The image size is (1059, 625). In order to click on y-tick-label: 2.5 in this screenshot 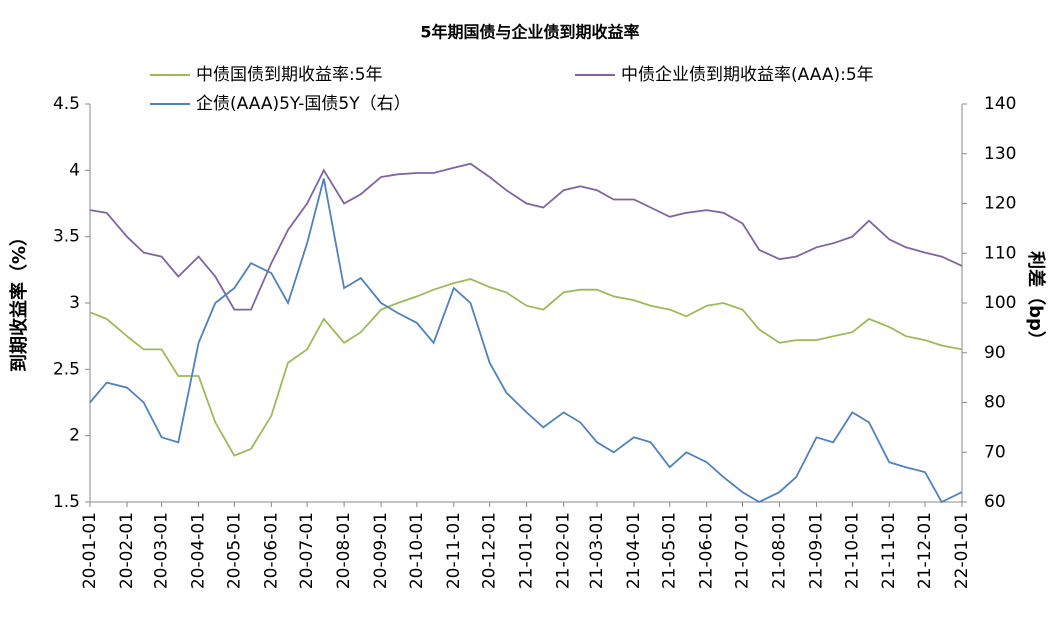, I will do `click(66, 369)`.